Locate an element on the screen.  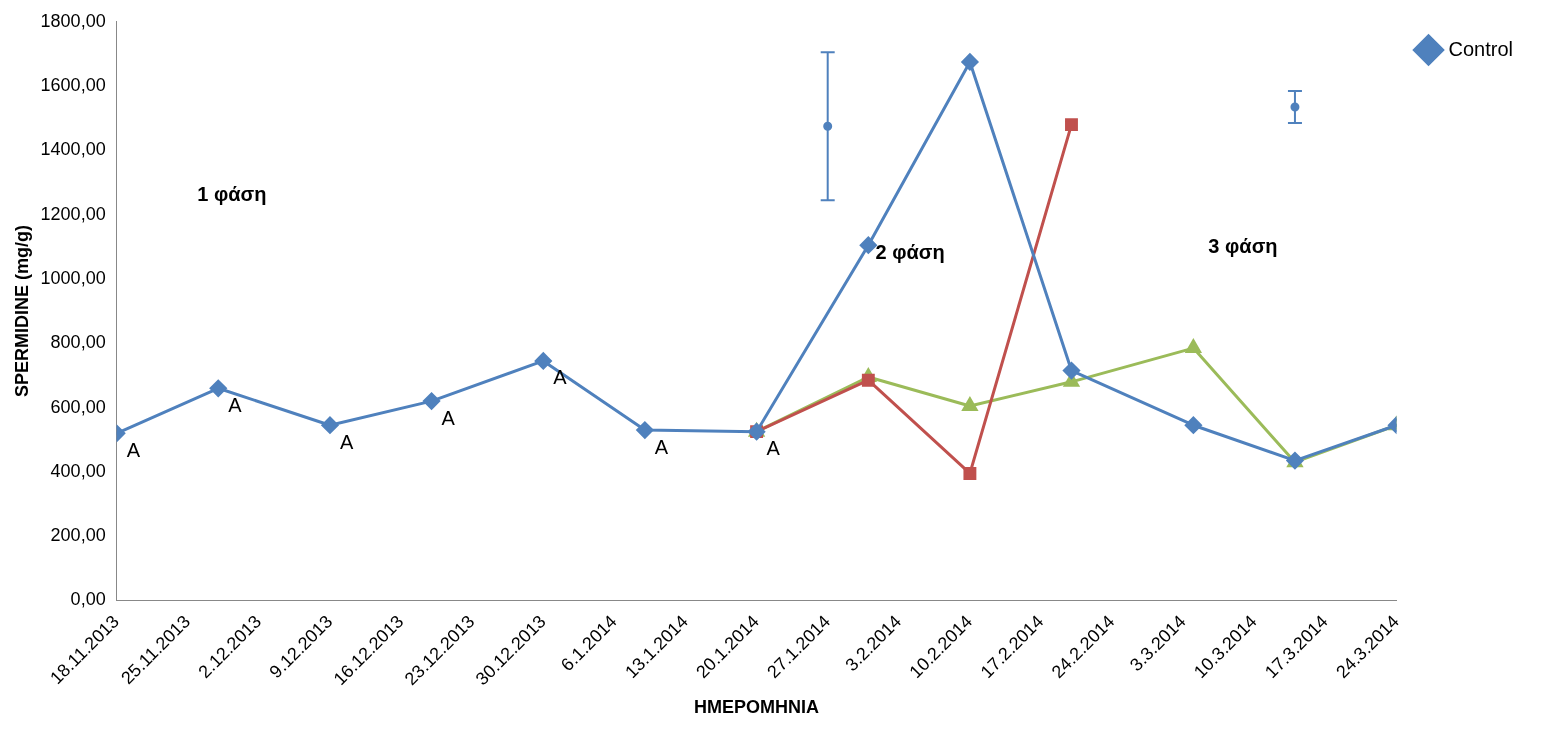
annotation: 2 φάση is located at coordinates (910, 251).